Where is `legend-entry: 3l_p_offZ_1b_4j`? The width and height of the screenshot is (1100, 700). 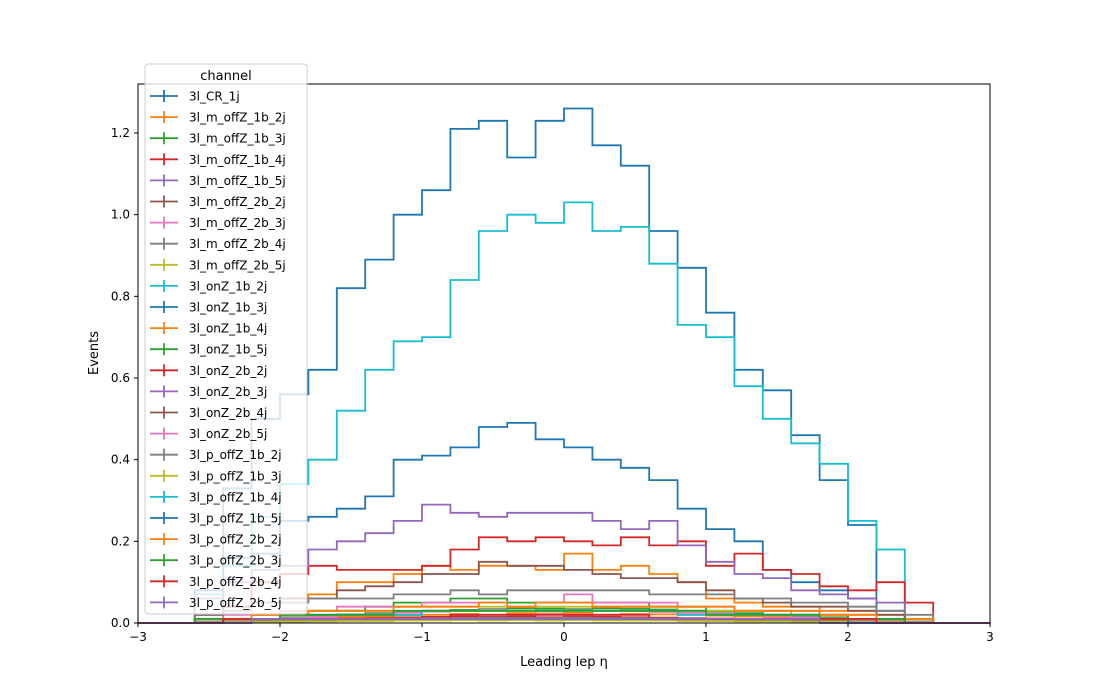 legend-entry: 3l_p_offZ_1b_4j is located at coordinates (216, 497).